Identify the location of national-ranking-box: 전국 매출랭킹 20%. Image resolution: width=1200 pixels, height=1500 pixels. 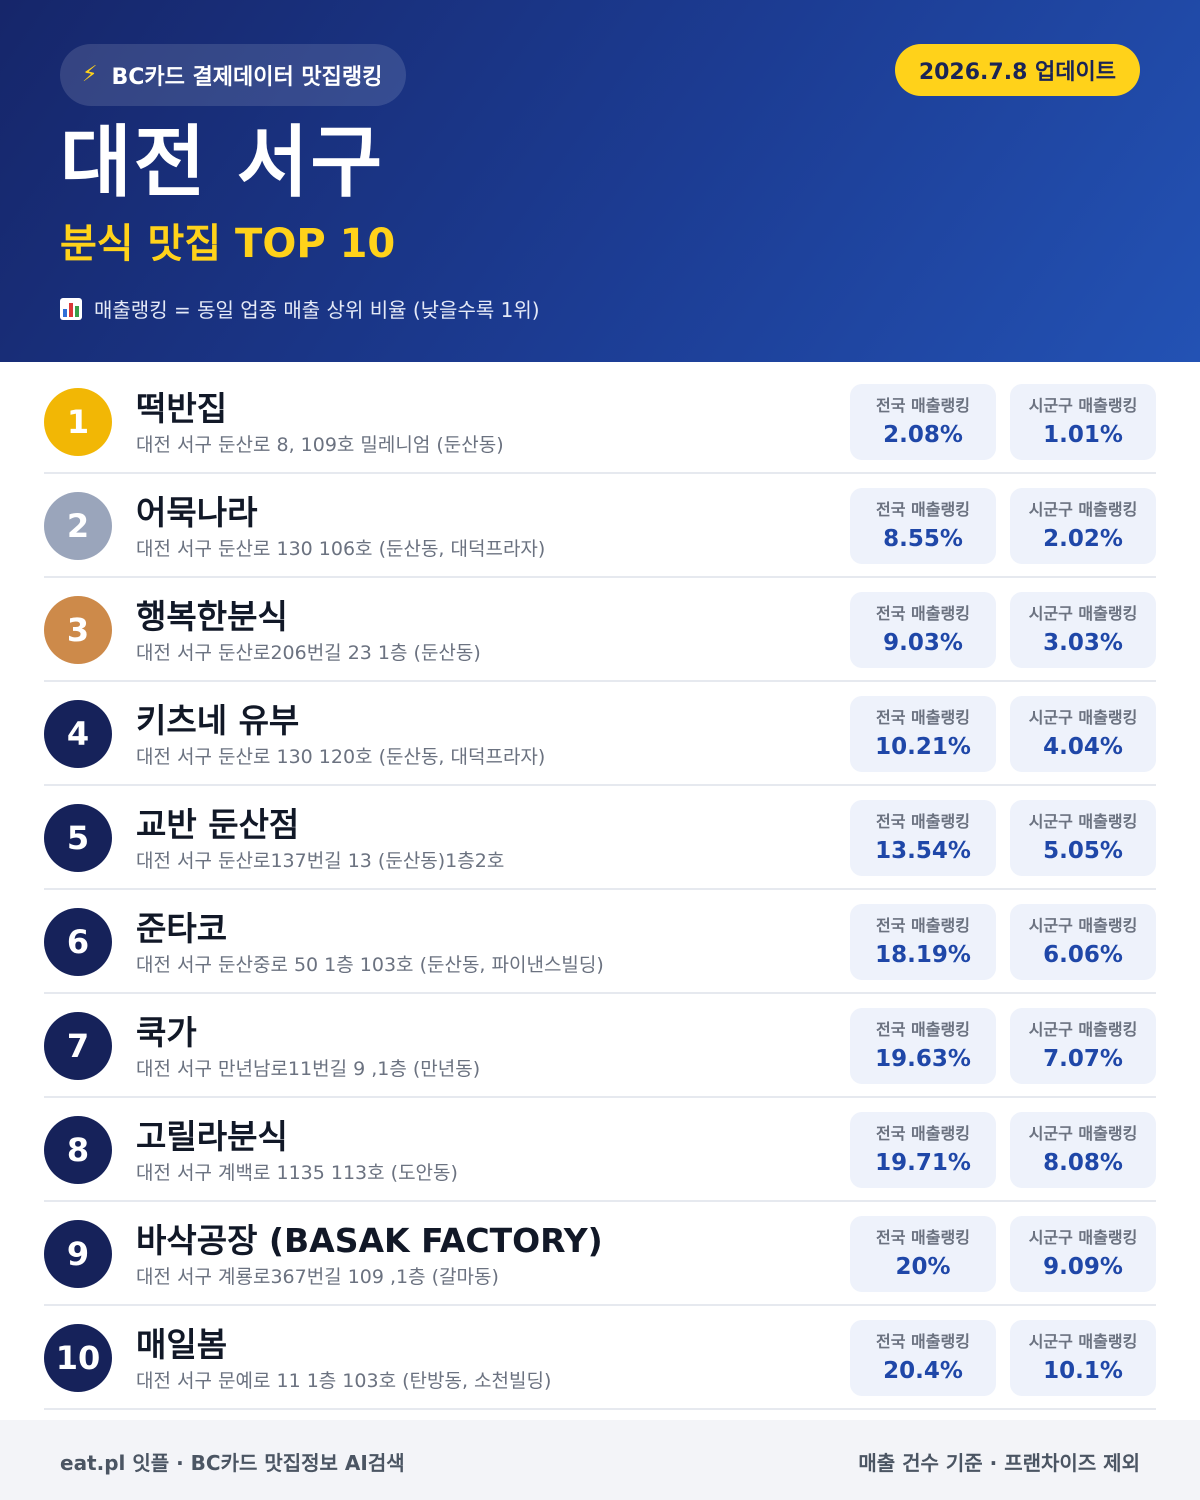
(923, 1254).